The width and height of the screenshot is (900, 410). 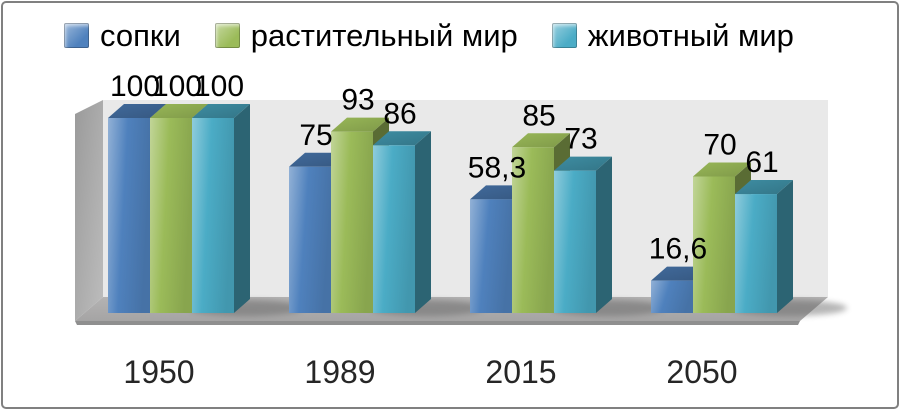 What do you see at coordinates (384, 35) in the screenshot?
I see `legend-label-rastitelny-mir: растительный мир` at bounding box center [384, 35].